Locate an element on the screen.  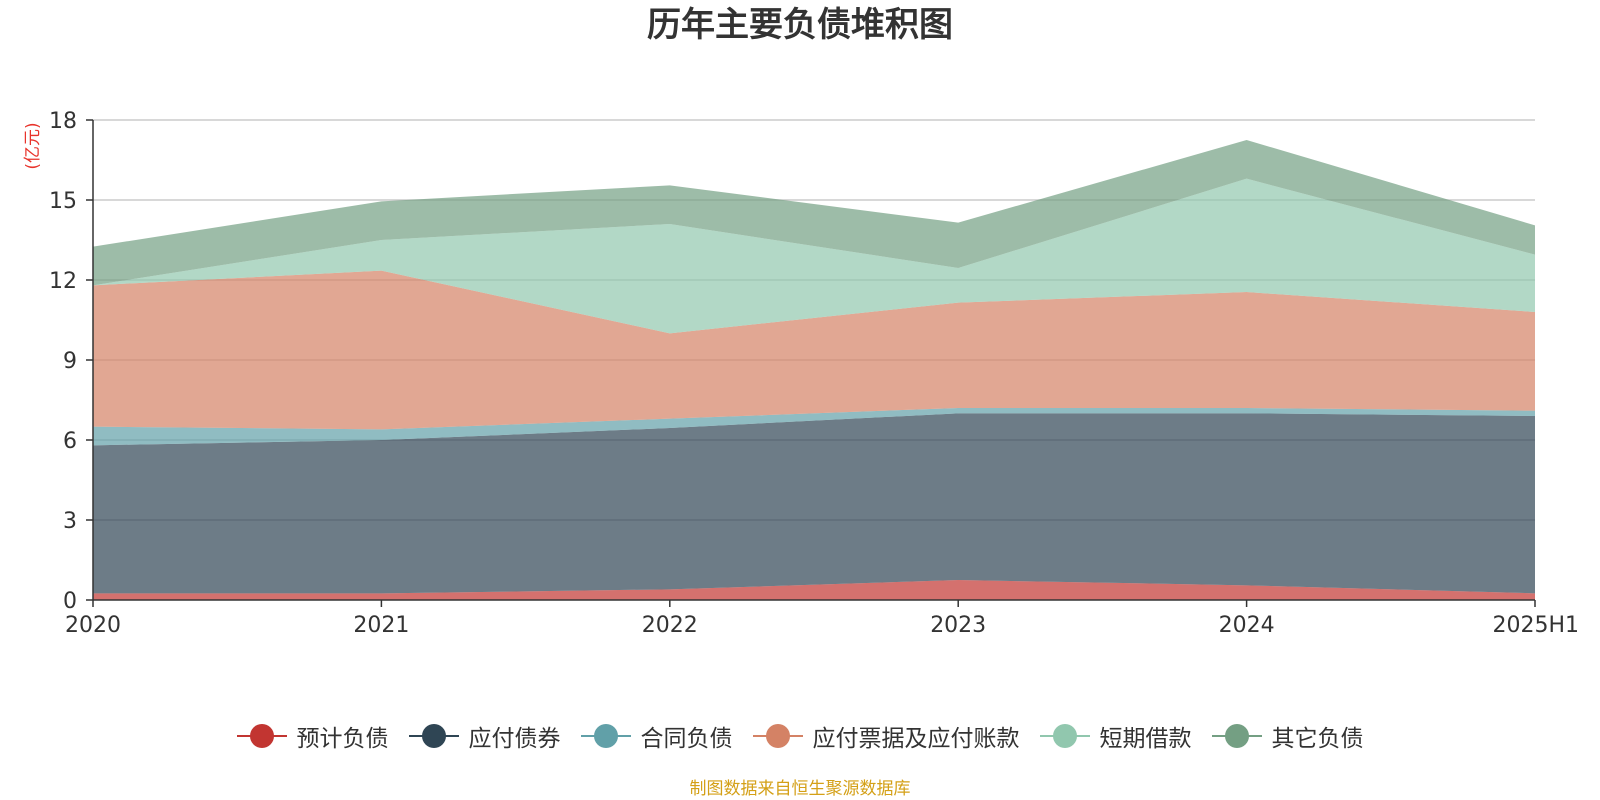
y-tick-label: 12 is located at coordinates (63, 281).